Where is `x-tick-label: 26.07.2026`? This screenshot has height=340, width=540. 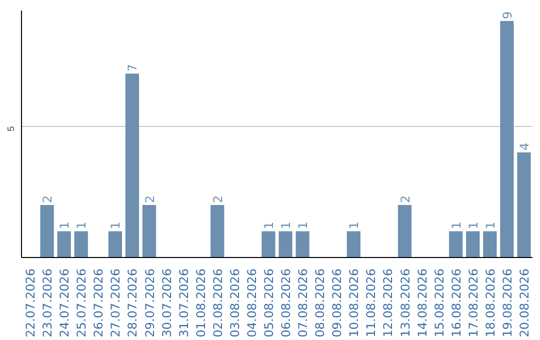 x-tick-label: 26.07.2026 is located at coordinates (99, 303).